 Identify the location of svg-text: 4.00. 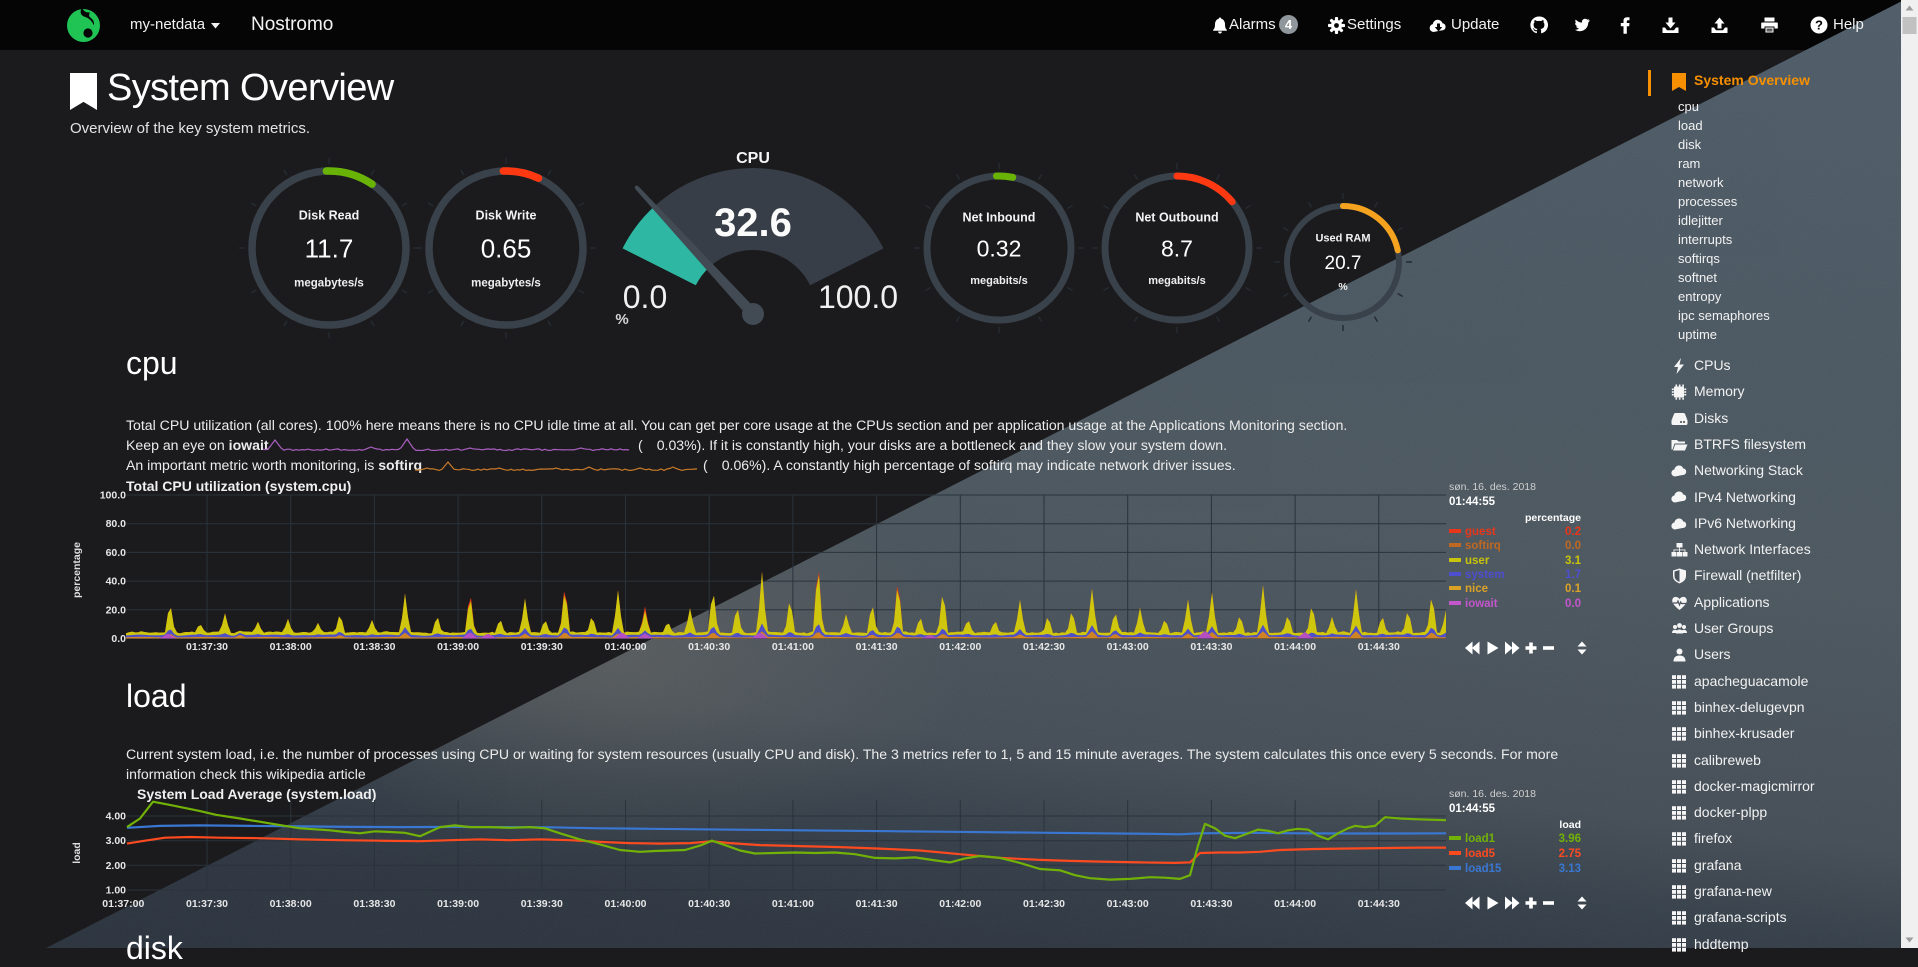
(116, 817).